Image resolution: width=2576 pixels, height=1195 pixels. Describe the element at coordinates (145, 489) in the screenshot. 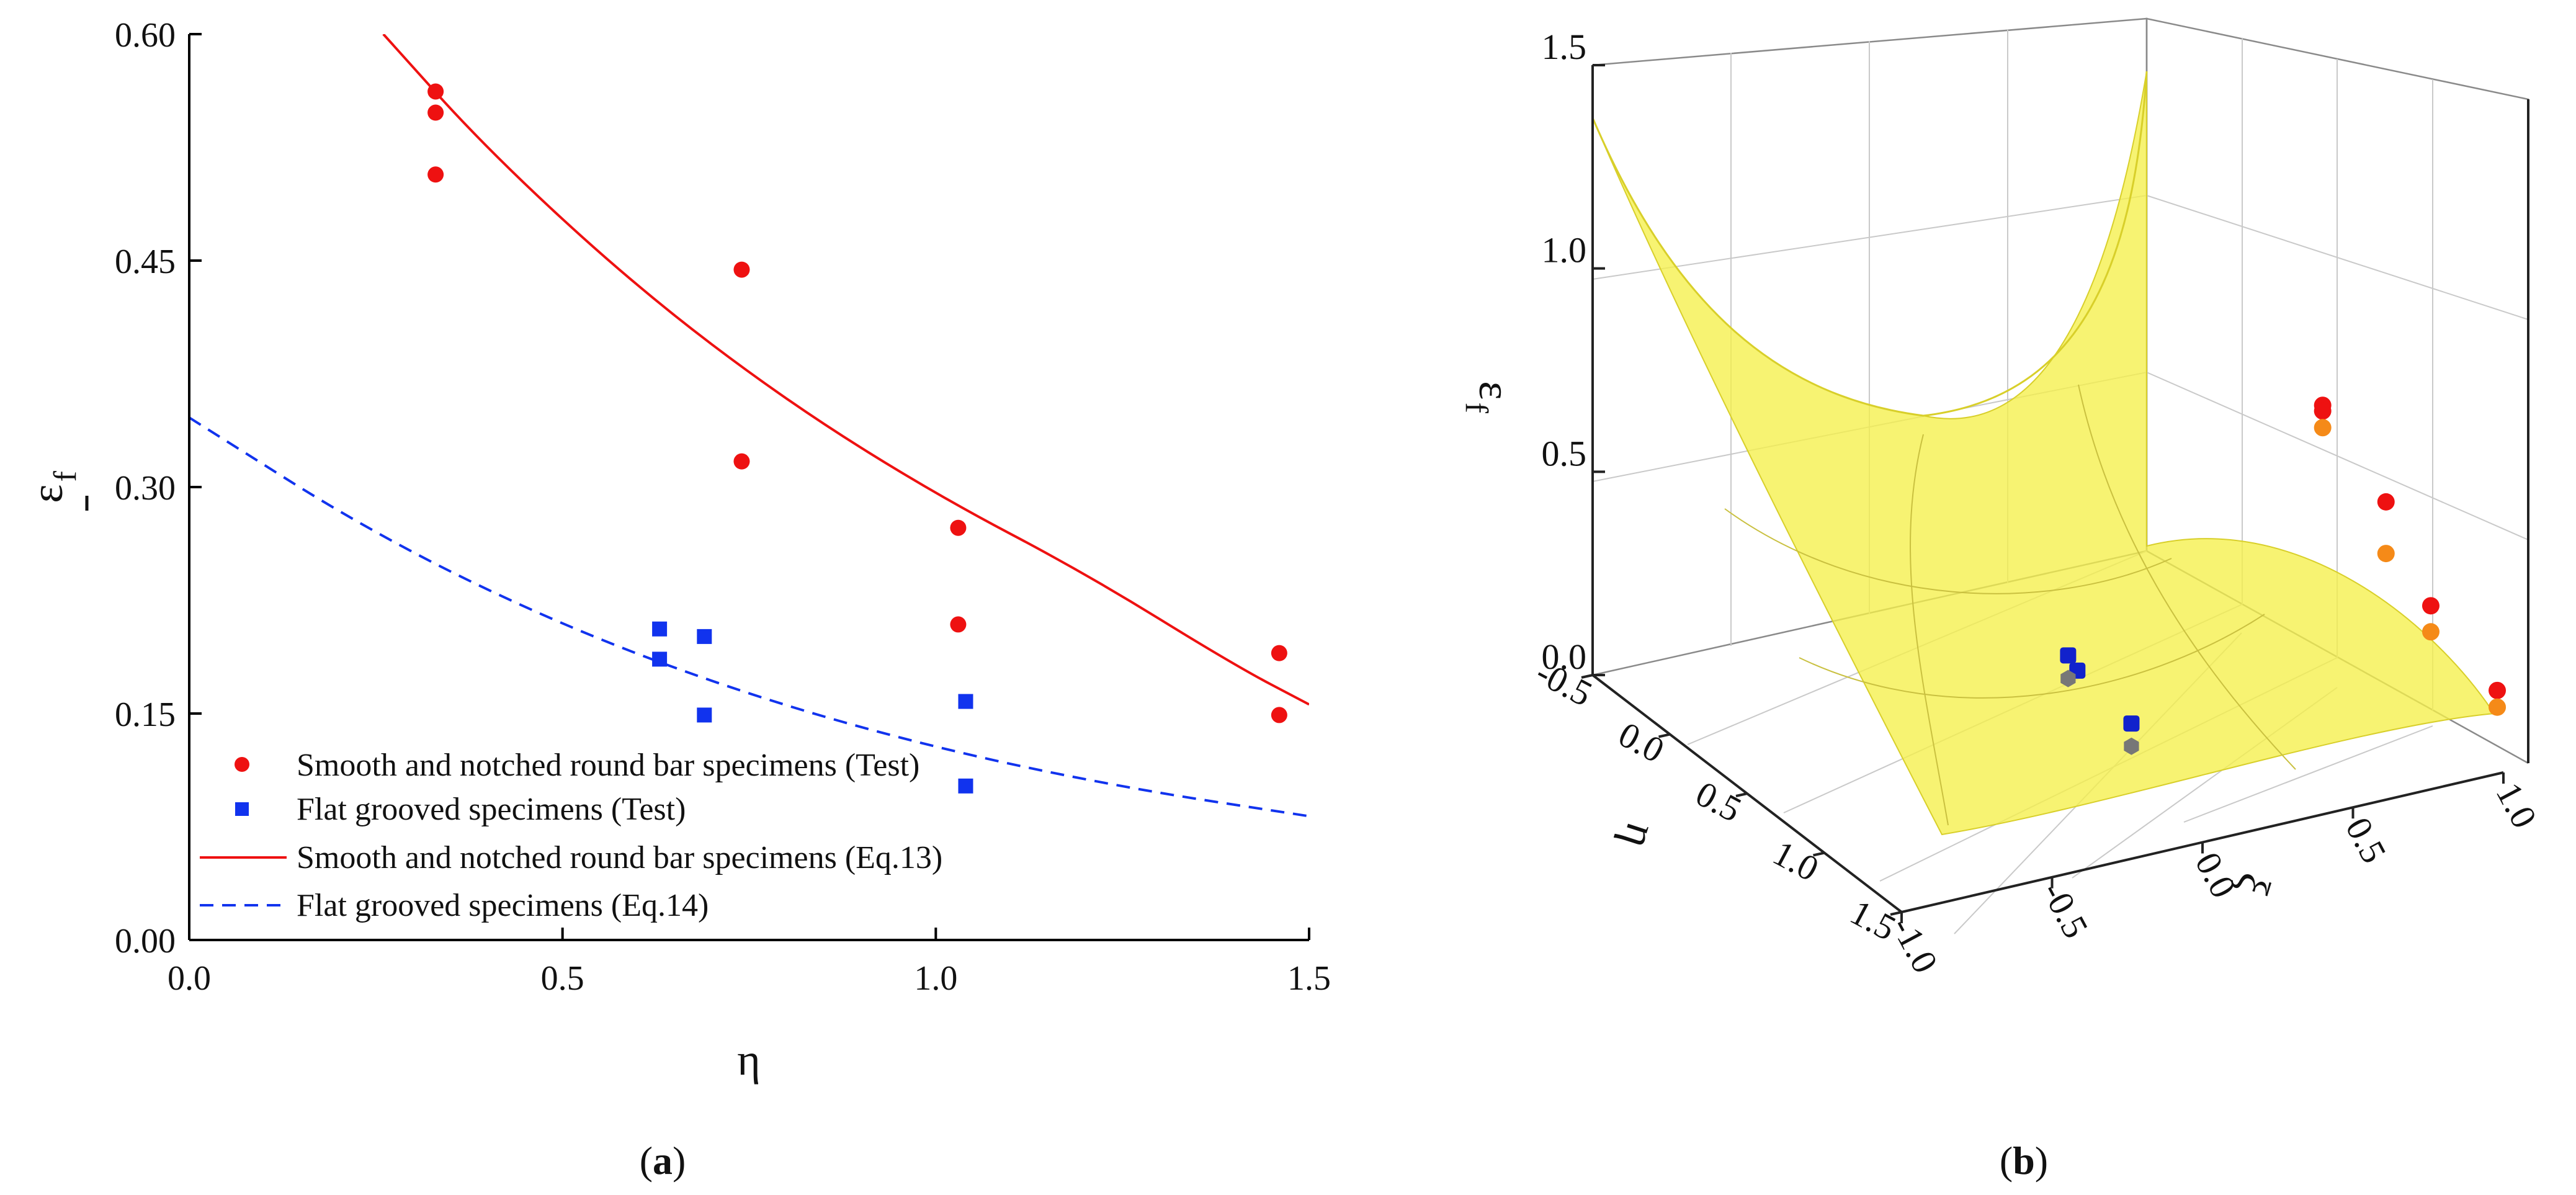

I see `y-tick-label: 0.30` at that location.